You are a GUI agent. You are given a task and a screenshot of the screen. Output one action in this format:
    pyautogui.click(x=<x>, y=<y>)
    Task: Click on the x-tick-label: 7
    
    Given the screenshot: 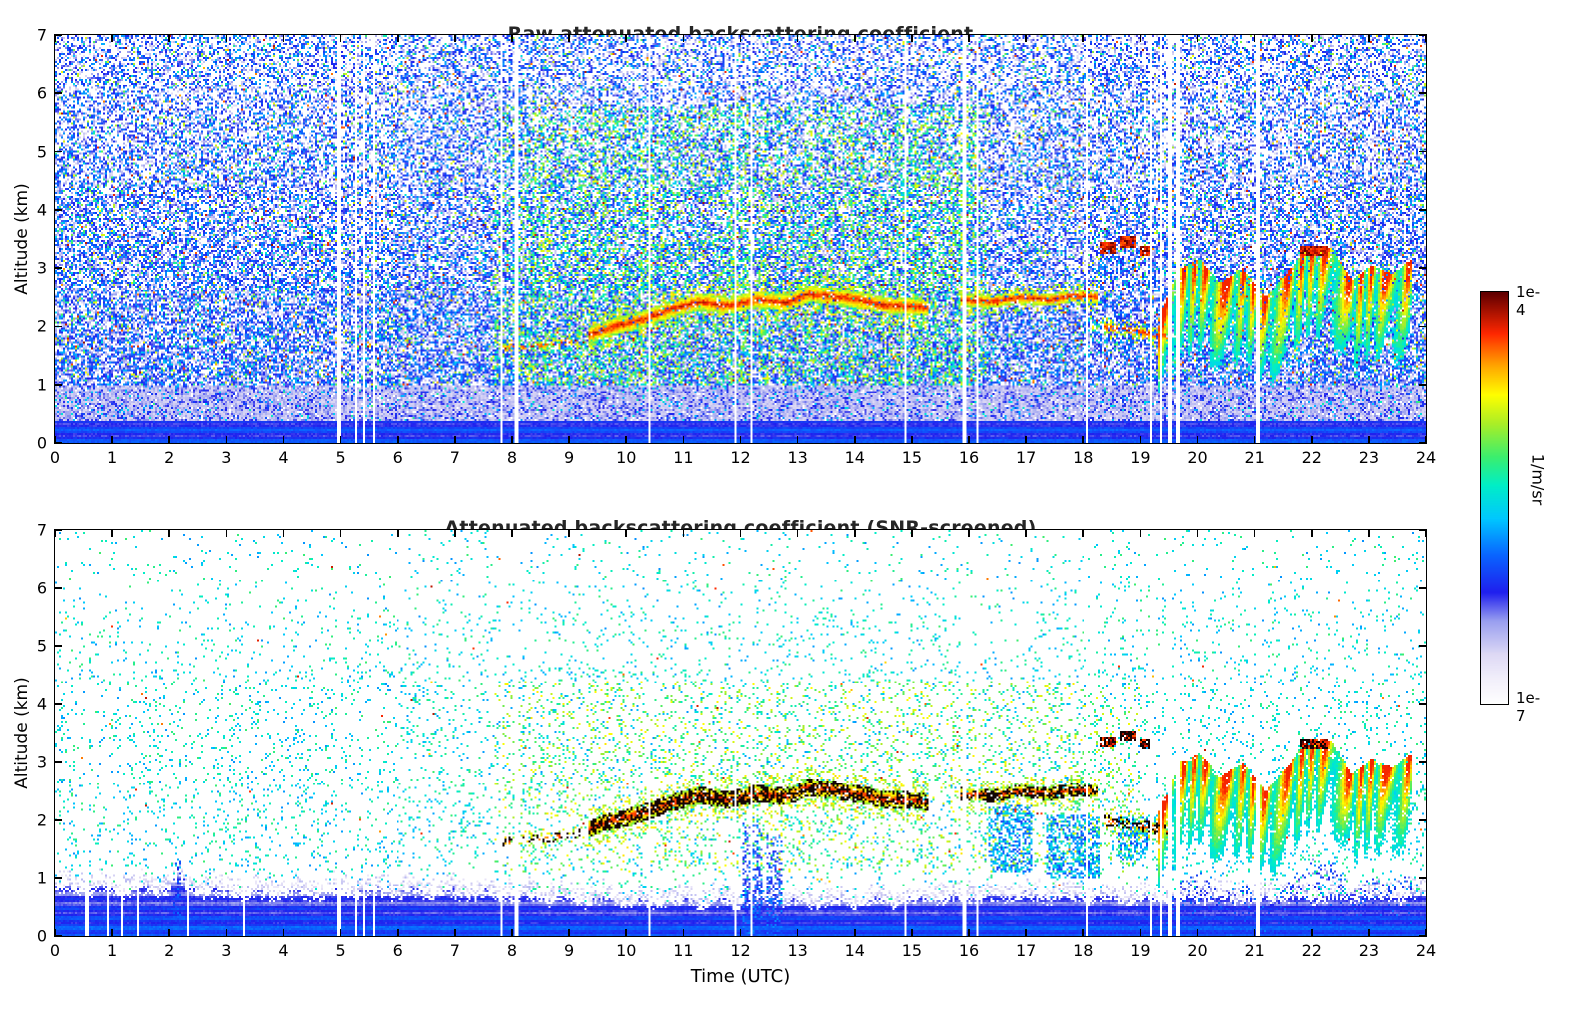 What is the action you would take?
    pyautogui.click(x=454, y=457)
    